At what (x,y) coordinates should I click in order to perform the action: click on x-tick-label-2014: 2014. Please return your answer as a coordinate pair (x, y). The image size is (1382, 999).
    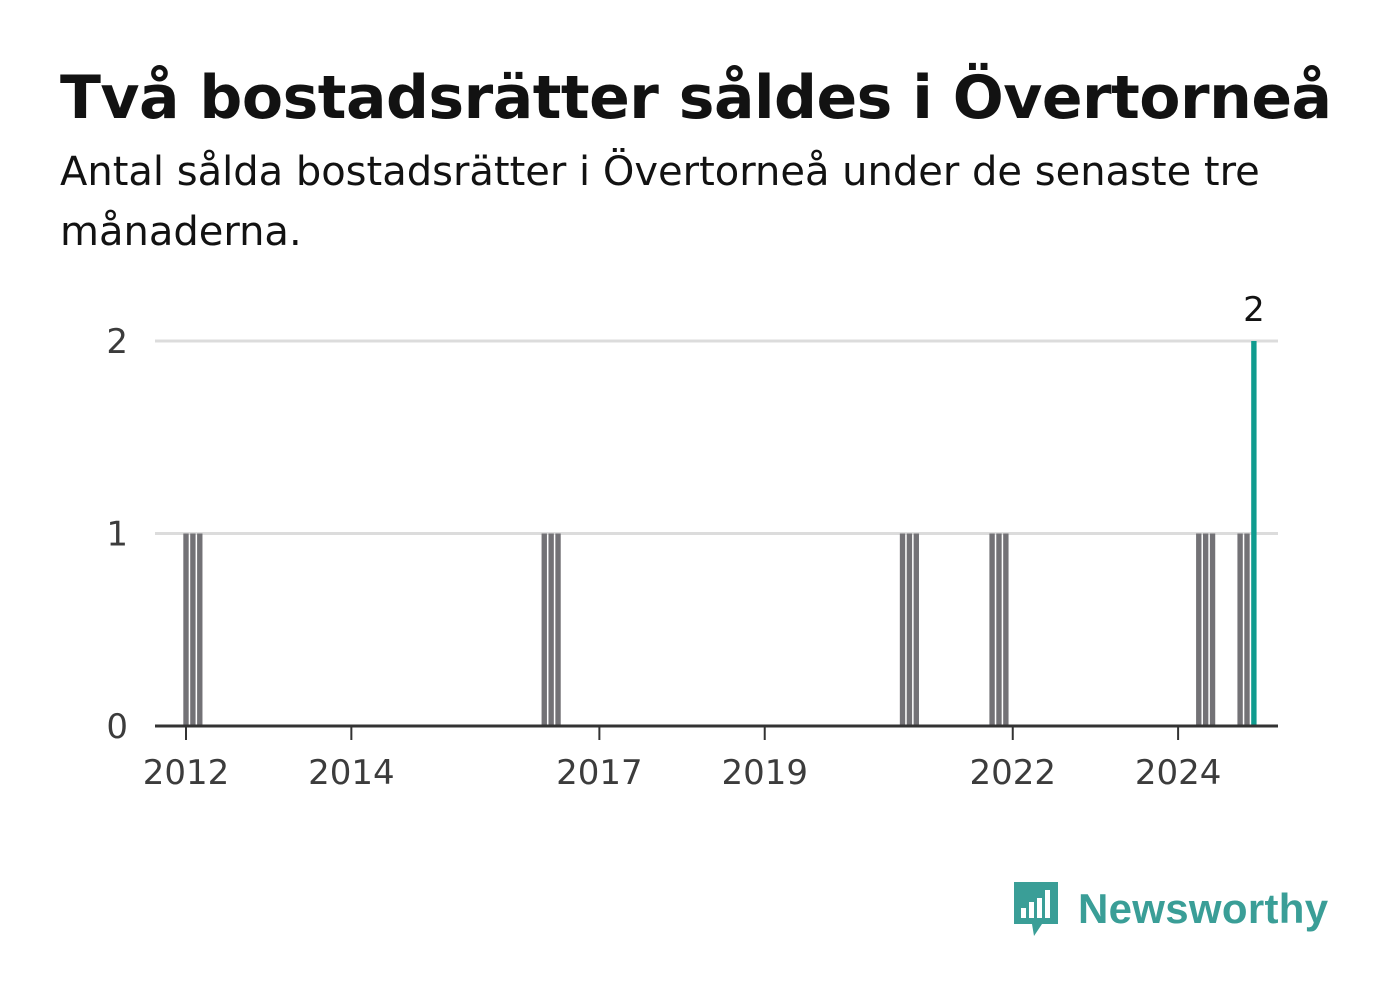
    Looking at the image, I should click on (351, 773).